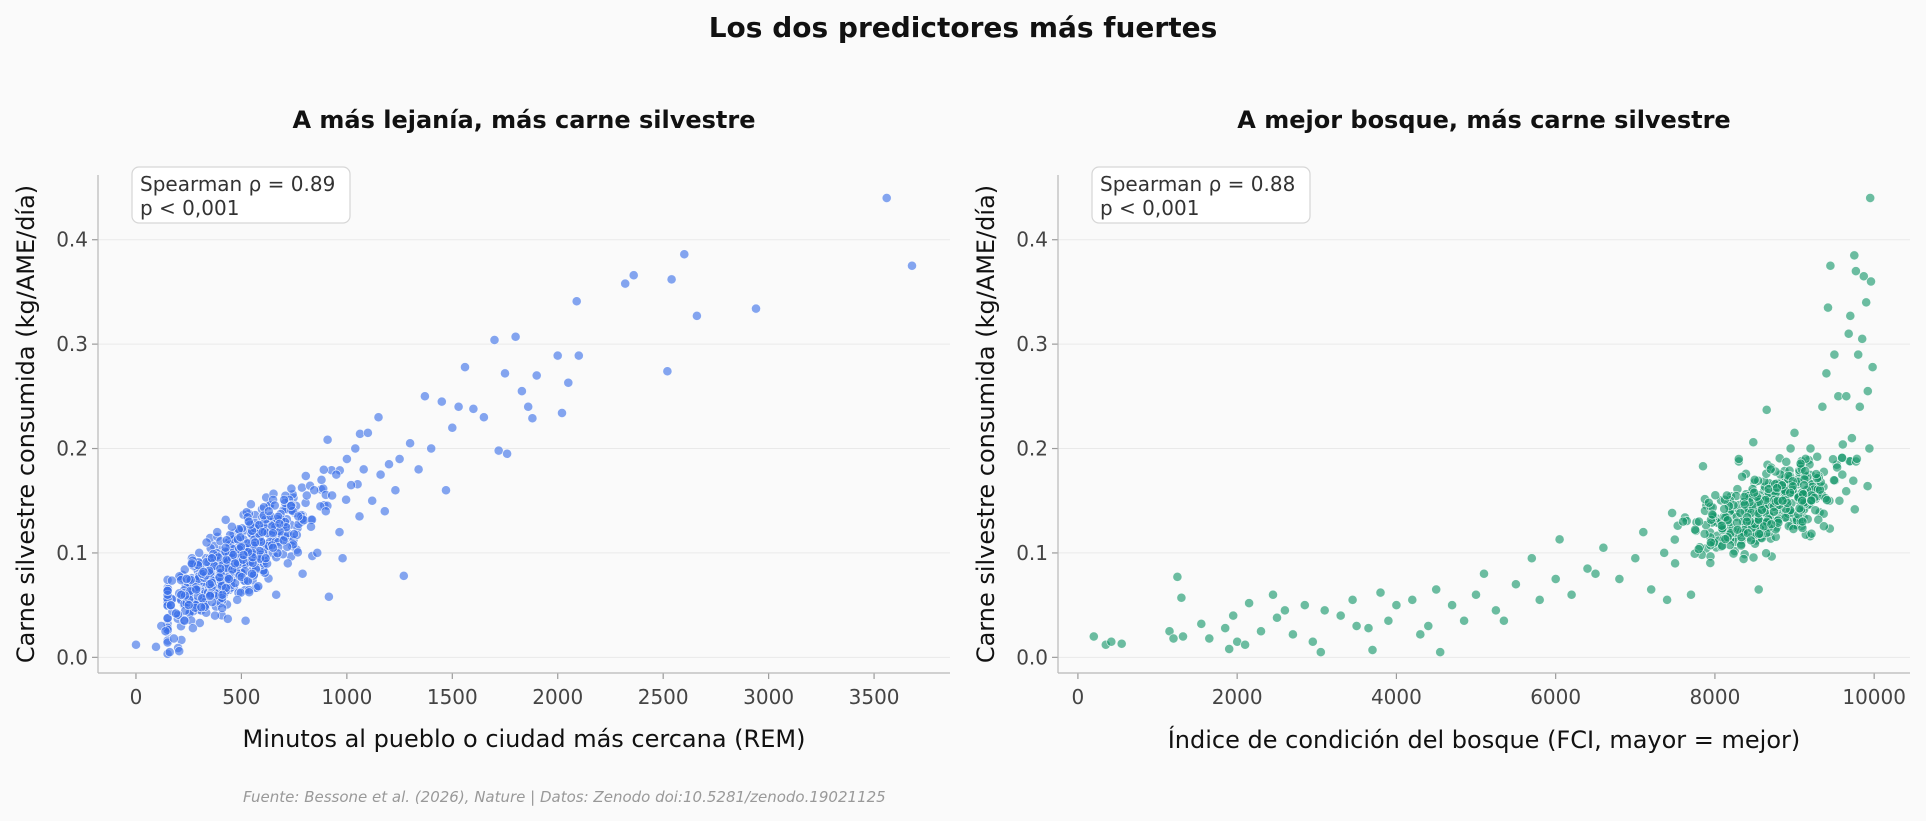 The width and height of the screenshot is (1926, 821). I want to click on stats-annotation: Spearman ρ = 0.88p < 0,001, so click(1201, 195).